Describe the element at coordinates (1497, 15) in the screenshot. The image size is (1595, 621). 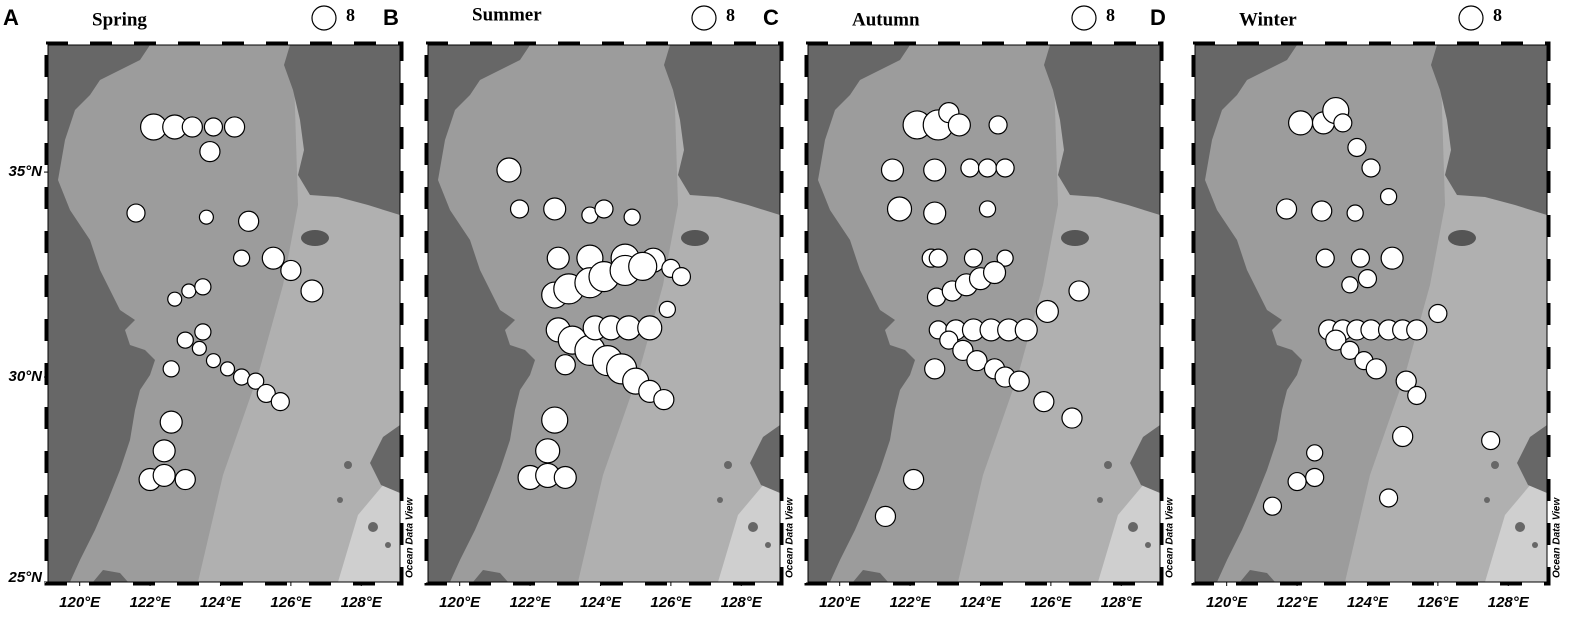
I see `legend-label: 8` at that location.